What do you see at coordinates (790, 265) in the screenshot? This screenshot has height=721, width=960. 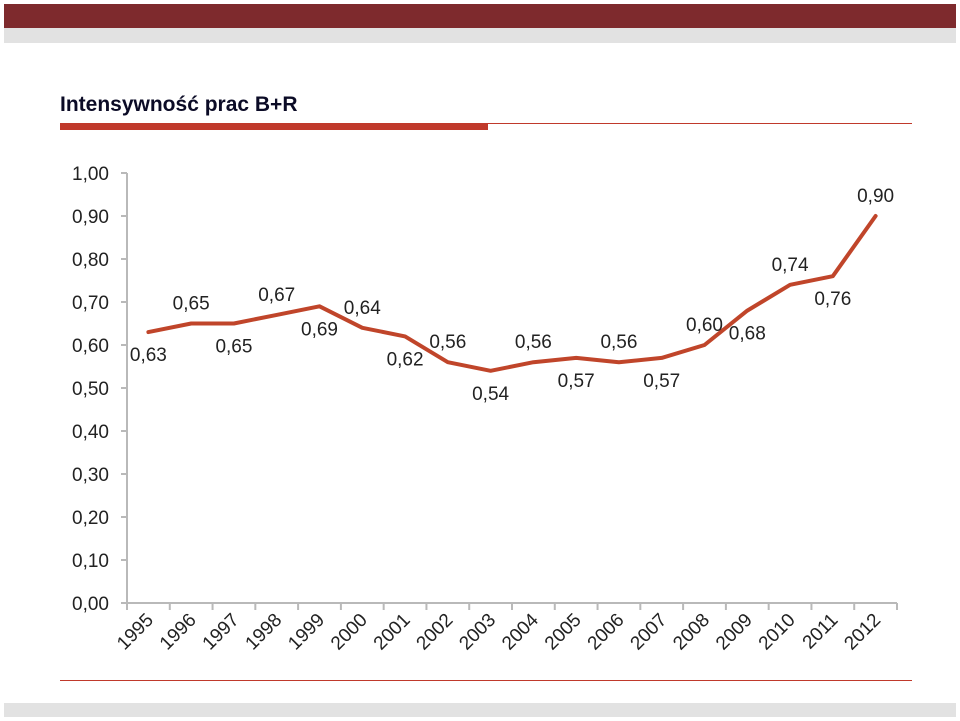 I see `data-label: 0,74` at bounding box center [790, 265].